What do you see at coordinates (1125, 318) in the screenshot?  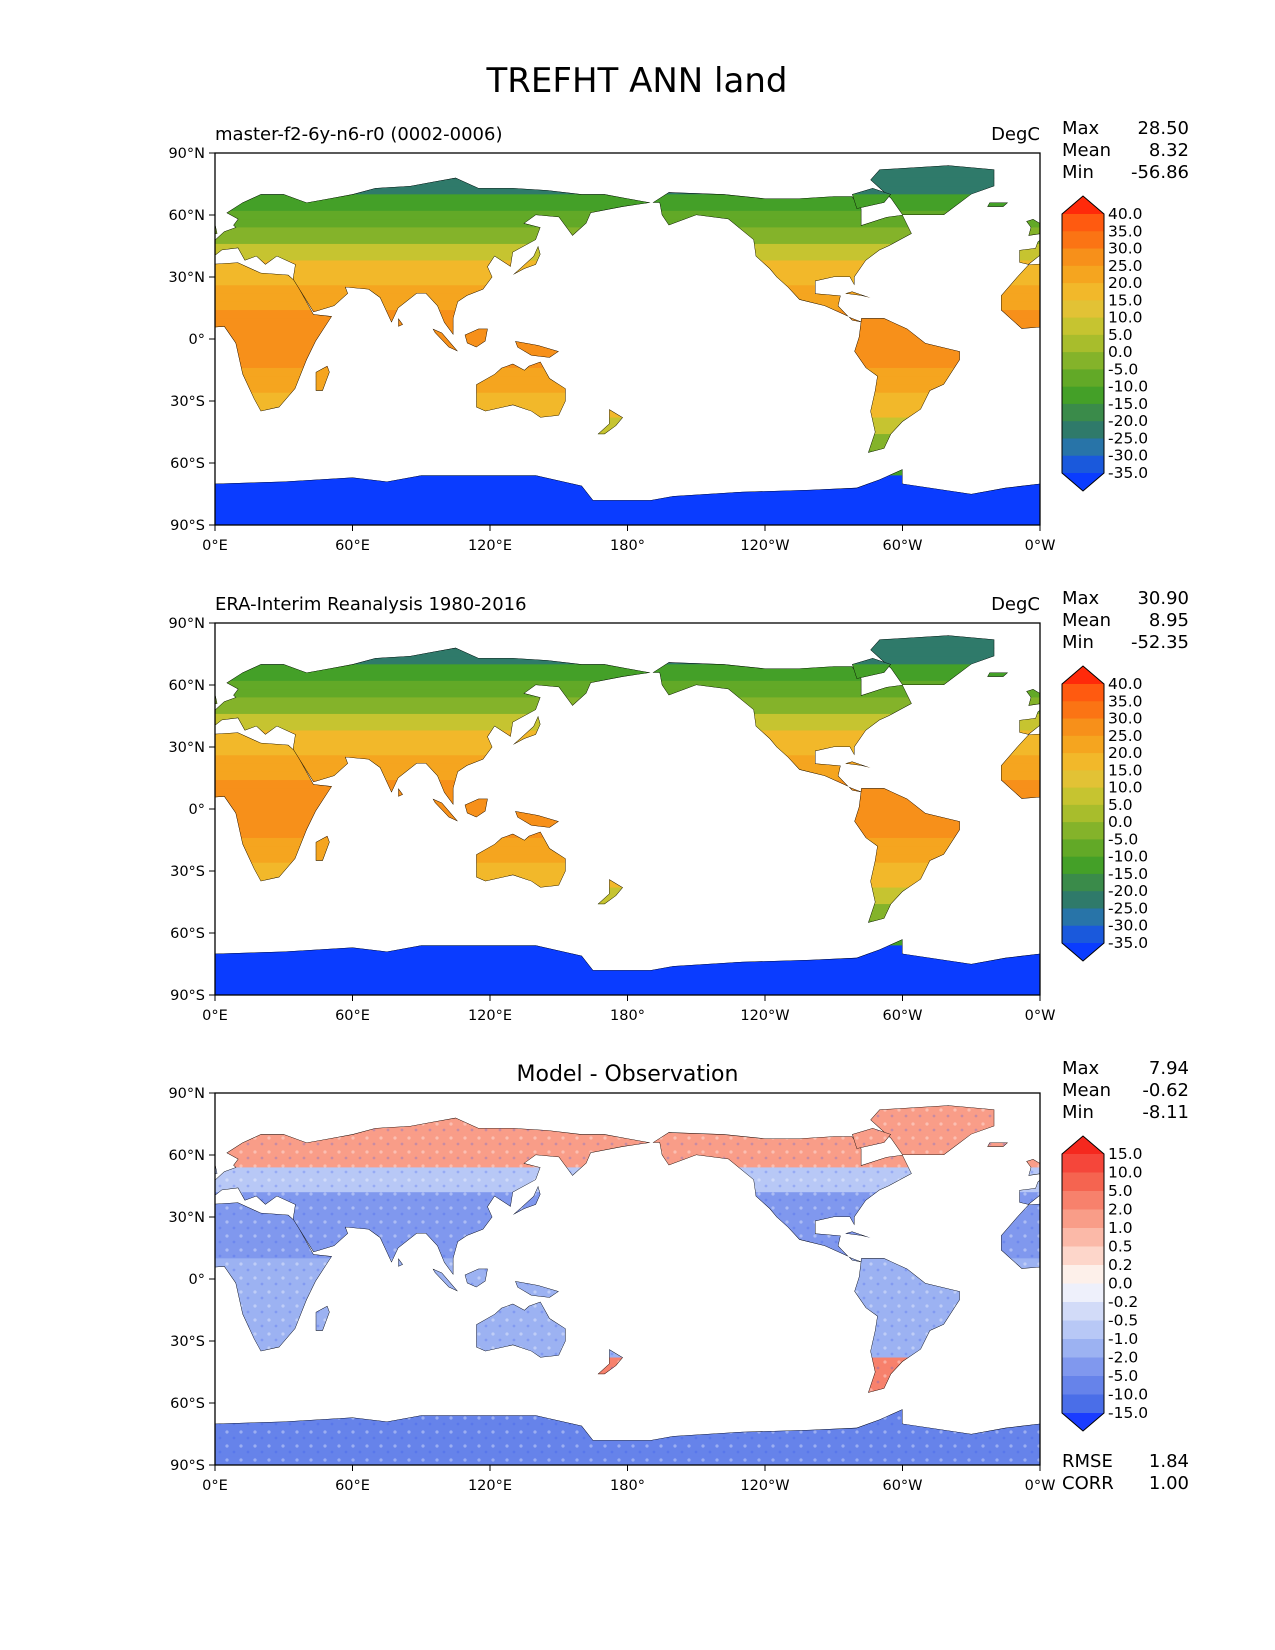 I see `colorbar-tick-label: 10.0` at bounding box center [1125, 318].